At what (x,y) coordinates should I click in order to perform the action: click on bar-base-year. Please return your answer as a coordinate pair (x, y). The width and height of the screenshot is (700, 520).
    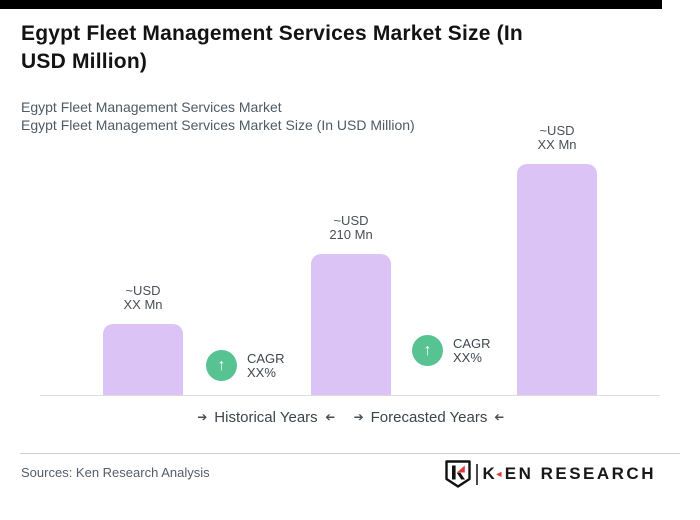
    Looking at the image, I should click on (351, 324).